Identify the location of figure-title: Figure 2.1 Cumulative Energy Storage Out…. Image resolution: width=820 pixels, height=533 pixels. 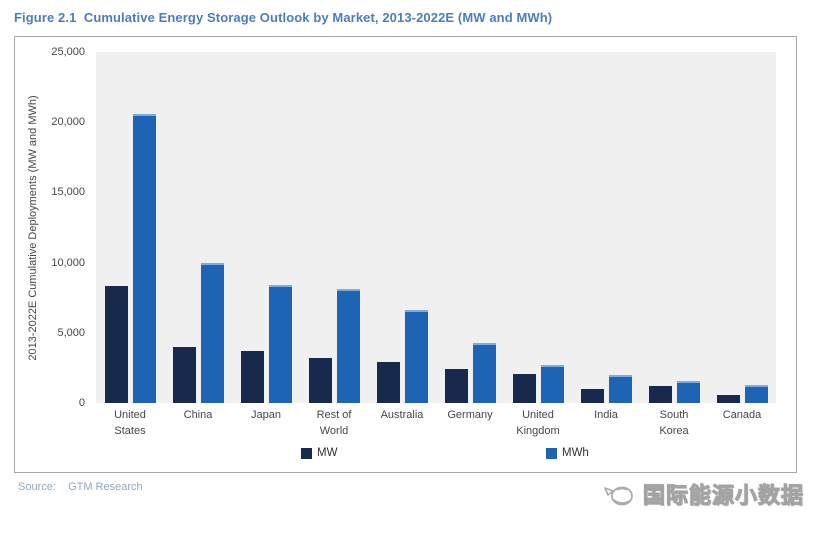
(283, 17).